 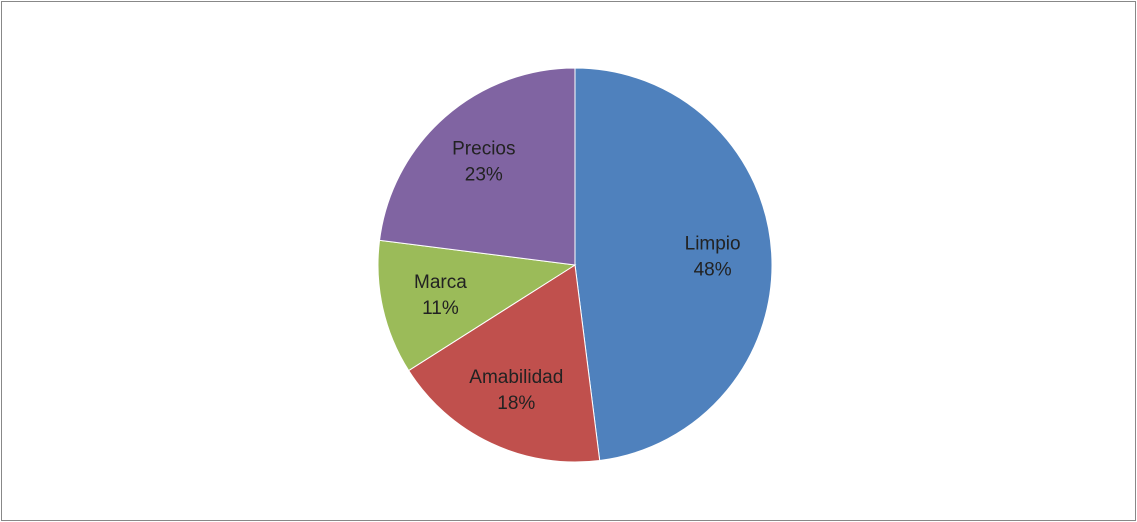 What do you see at coordinates (484, 175) in the screenshot?
I see `slice-value-label: 23%` at bounding box center [484, 175].